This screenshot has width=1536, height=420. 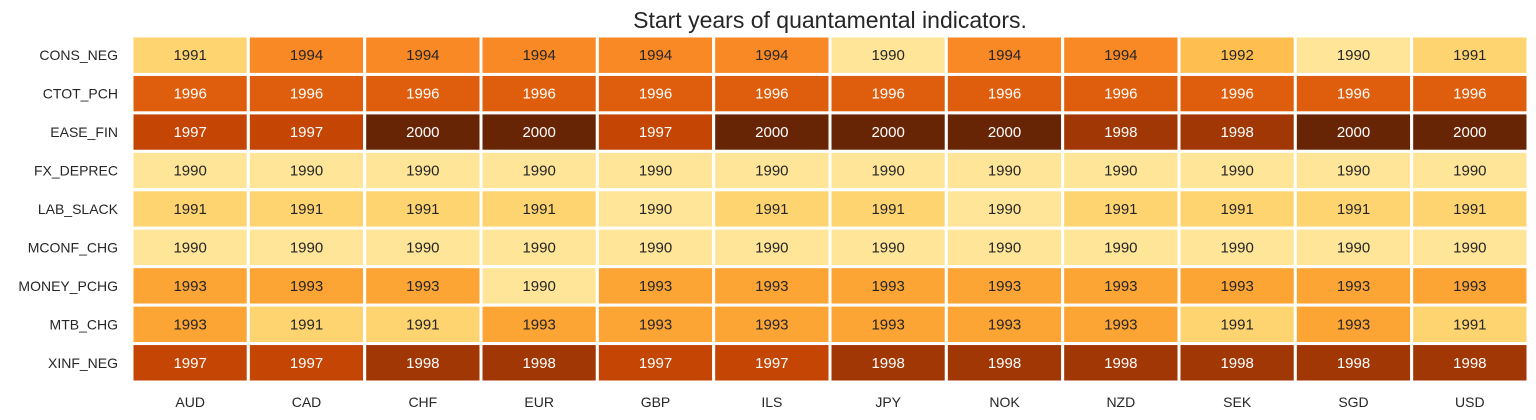 I want to click on heatmap-cell-xinf-neg-aud, so click(x=190, y=363).